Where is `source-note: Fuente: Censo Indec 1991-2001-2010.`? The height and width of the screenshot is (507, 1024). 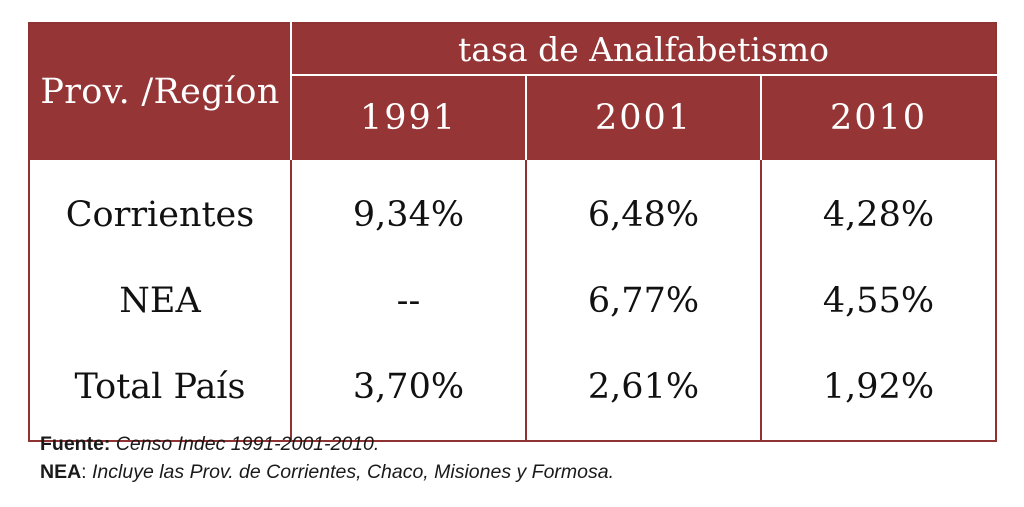 source-note: Fuente: Censo Indec 1991-2001-2010. is located at coordinates (327, 444).